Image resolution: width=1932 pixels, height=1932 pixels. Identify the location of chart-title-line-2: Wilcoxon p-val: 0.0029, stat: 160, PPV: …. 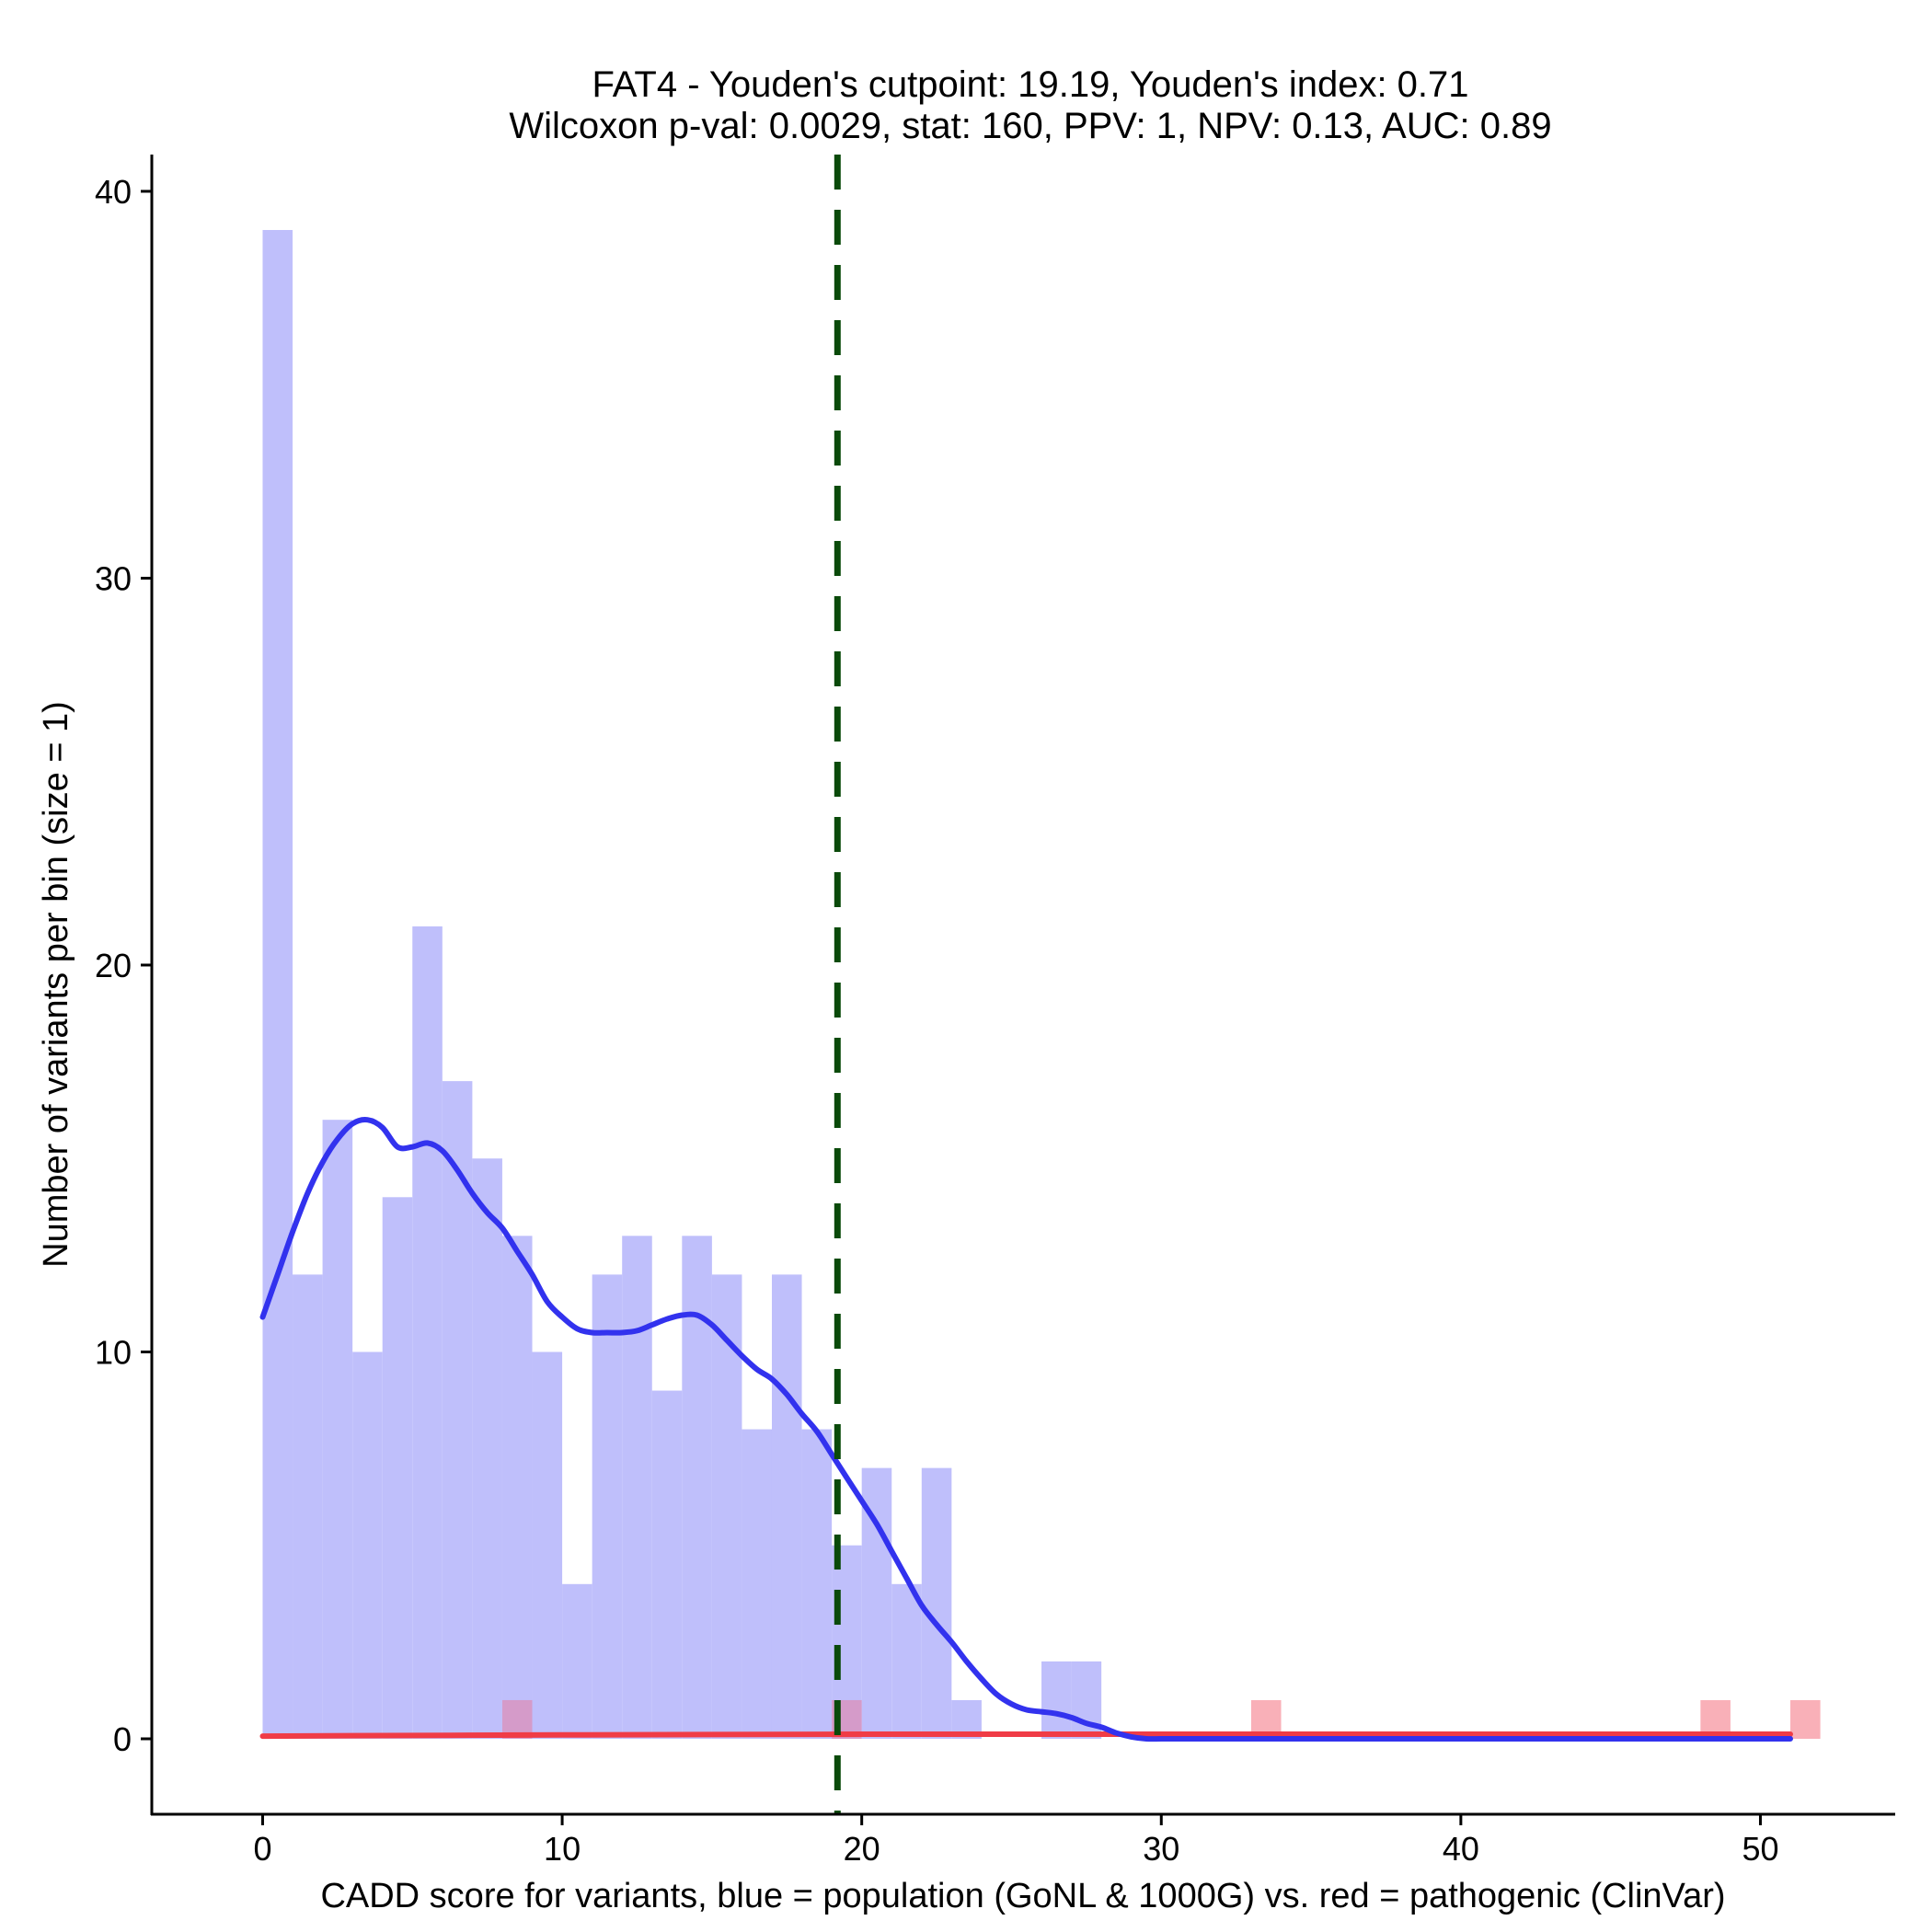
(1030, 126).